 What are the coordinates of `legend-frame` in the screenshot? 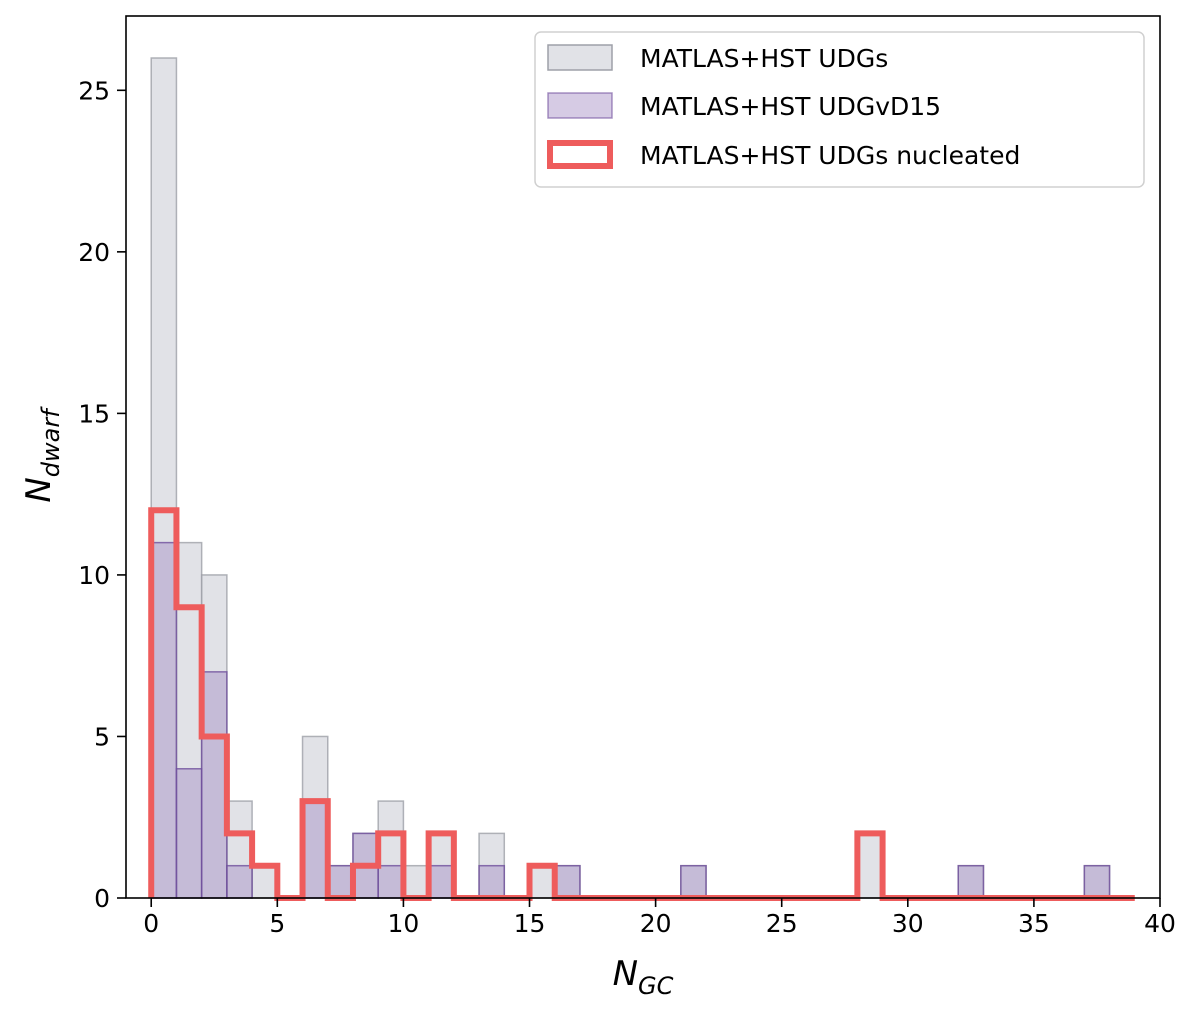 It's located at (839, 109).